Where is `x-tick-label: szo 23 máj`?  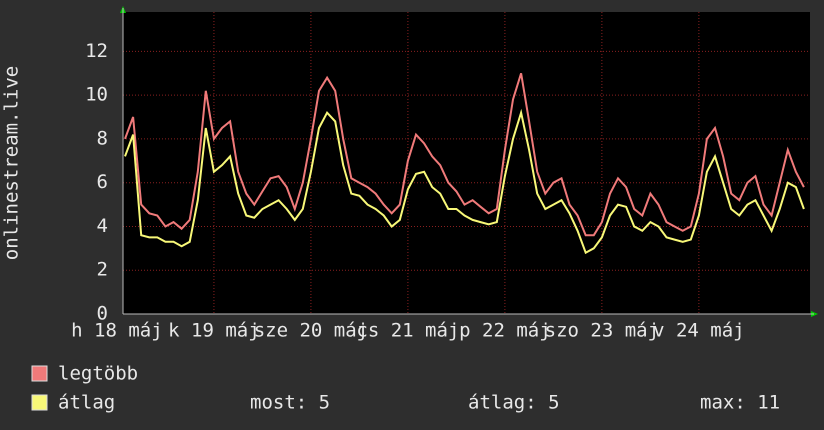
x-tick-label: szo 23 máj is located at coordinates (602, 331).